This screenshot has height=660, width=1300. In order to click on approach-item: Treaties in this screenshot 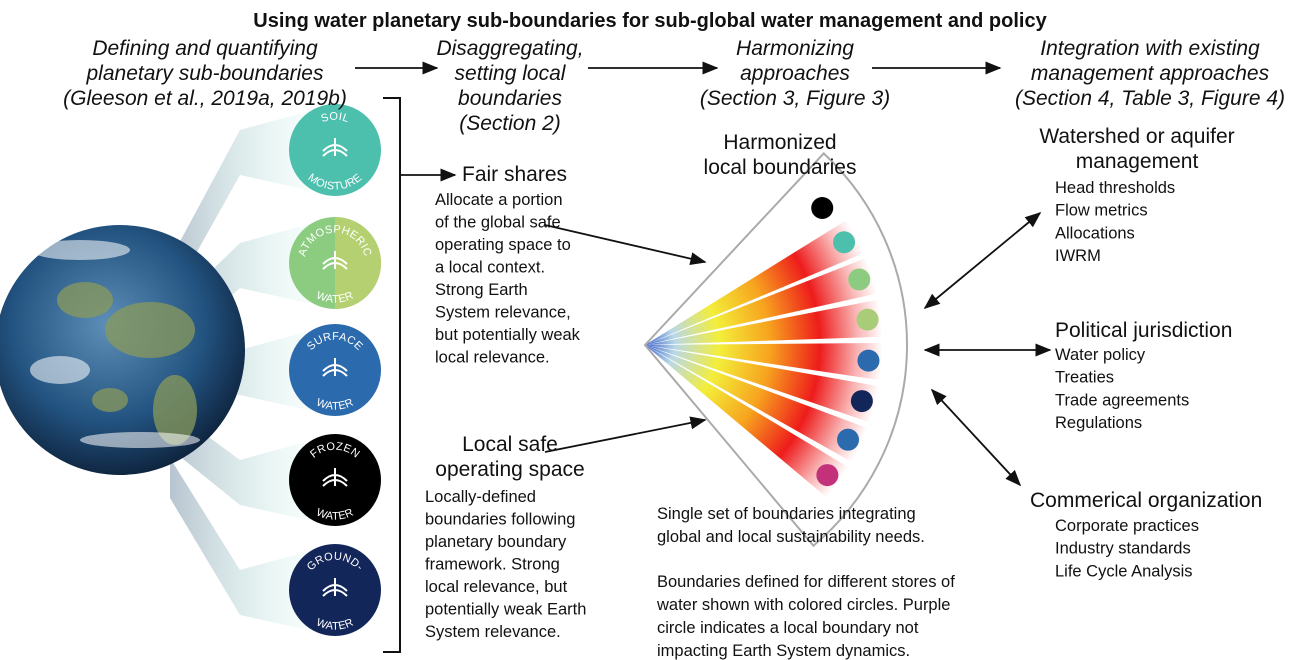, I will do `click(1084, 378)`.